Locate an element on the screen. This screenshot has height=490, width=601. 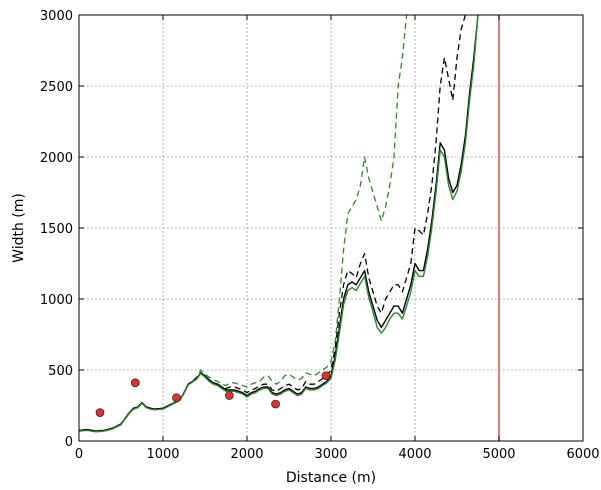
x-tick-label-6: 6000 is located at coordinates (582, 454).